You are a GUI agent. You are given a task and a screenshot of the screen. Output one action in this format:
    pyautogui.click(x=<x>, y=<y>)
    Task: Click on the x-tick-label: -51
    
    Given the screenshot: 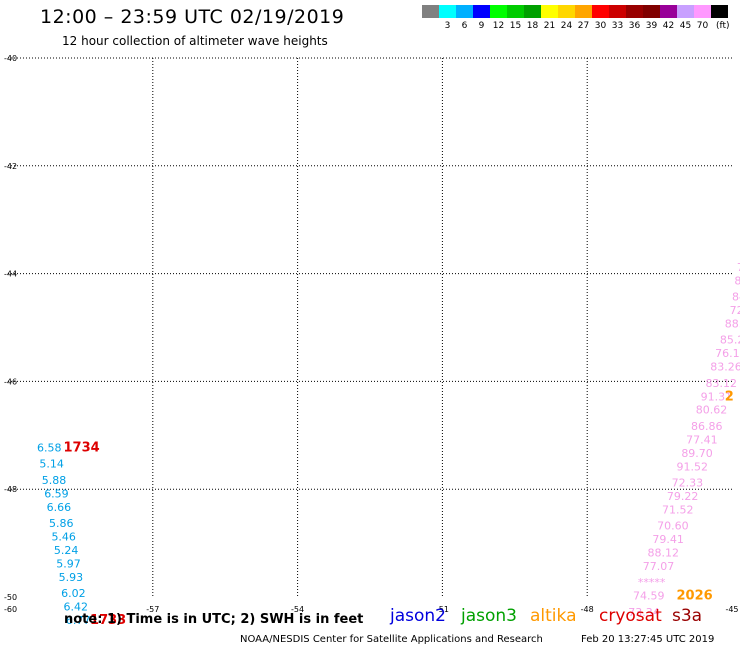 What is the action you would take?
    pyautogui.click(x=442, y=609)
    